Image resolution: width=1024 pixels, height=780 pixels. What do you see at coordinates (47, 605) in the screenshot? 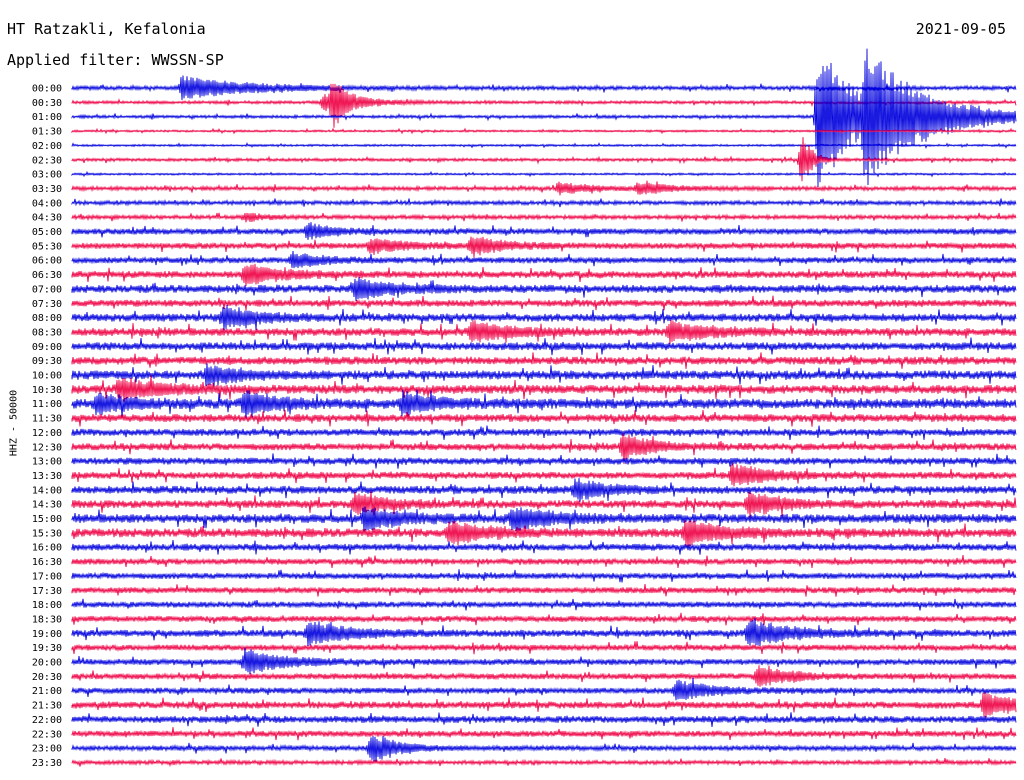
I see `row-time-label: 18:00` at bounding box center [47, 605].